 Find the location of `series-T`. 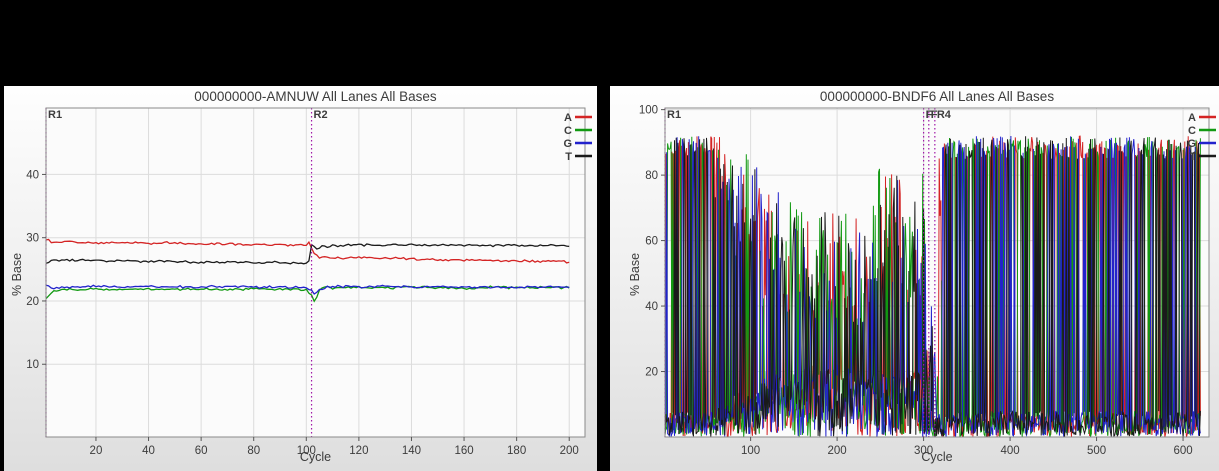

series-T is located at coordinates (308, 254).